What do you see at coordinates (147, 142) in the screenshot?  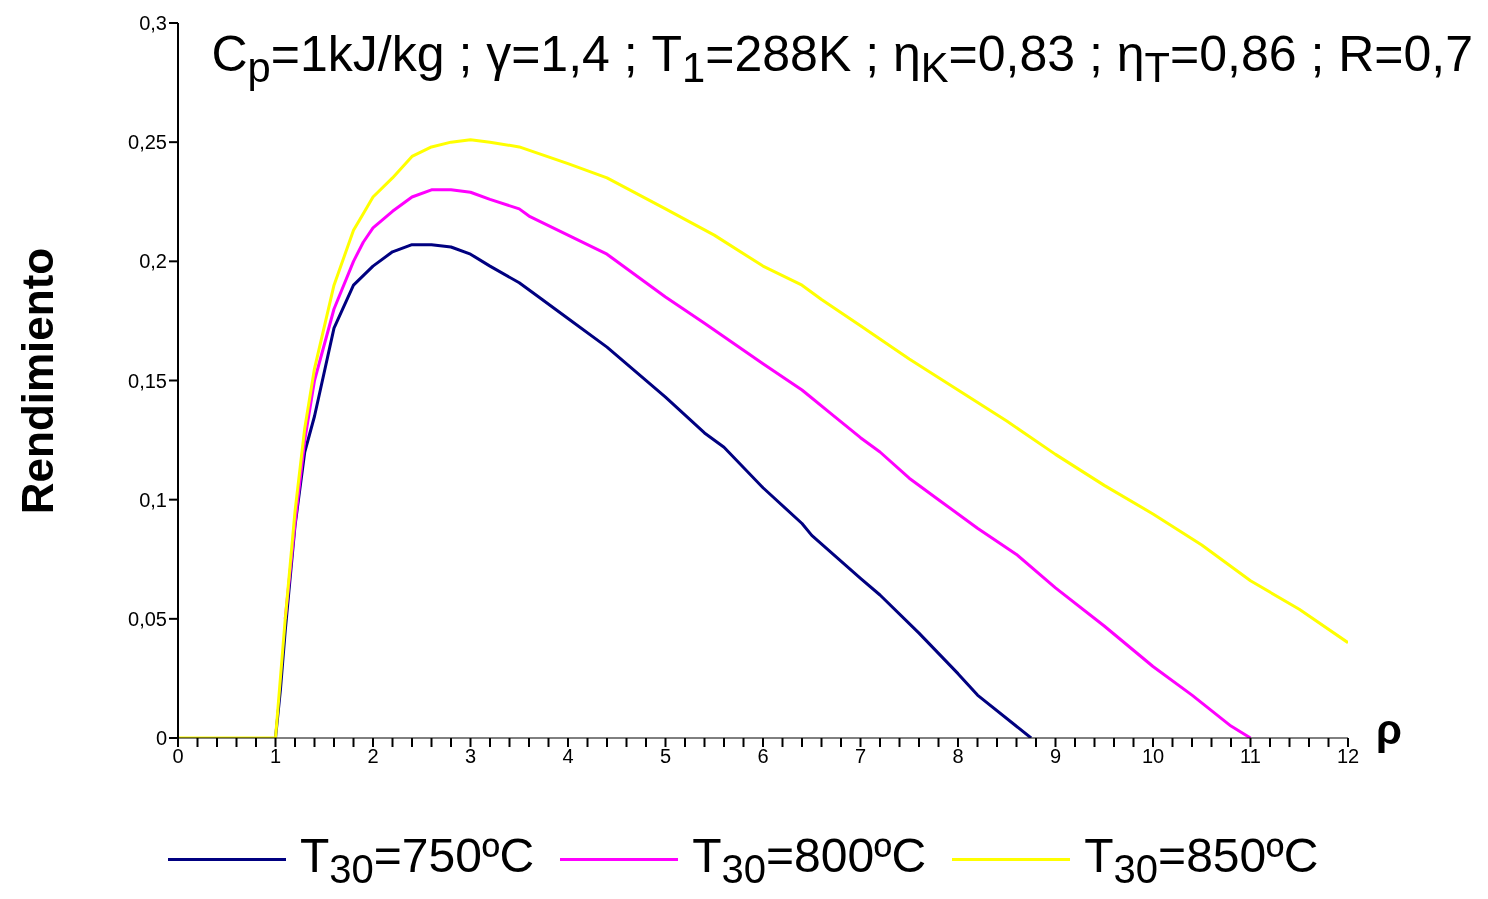 I see `y-tick-label: 0,25` at bounding box center [147, 142].